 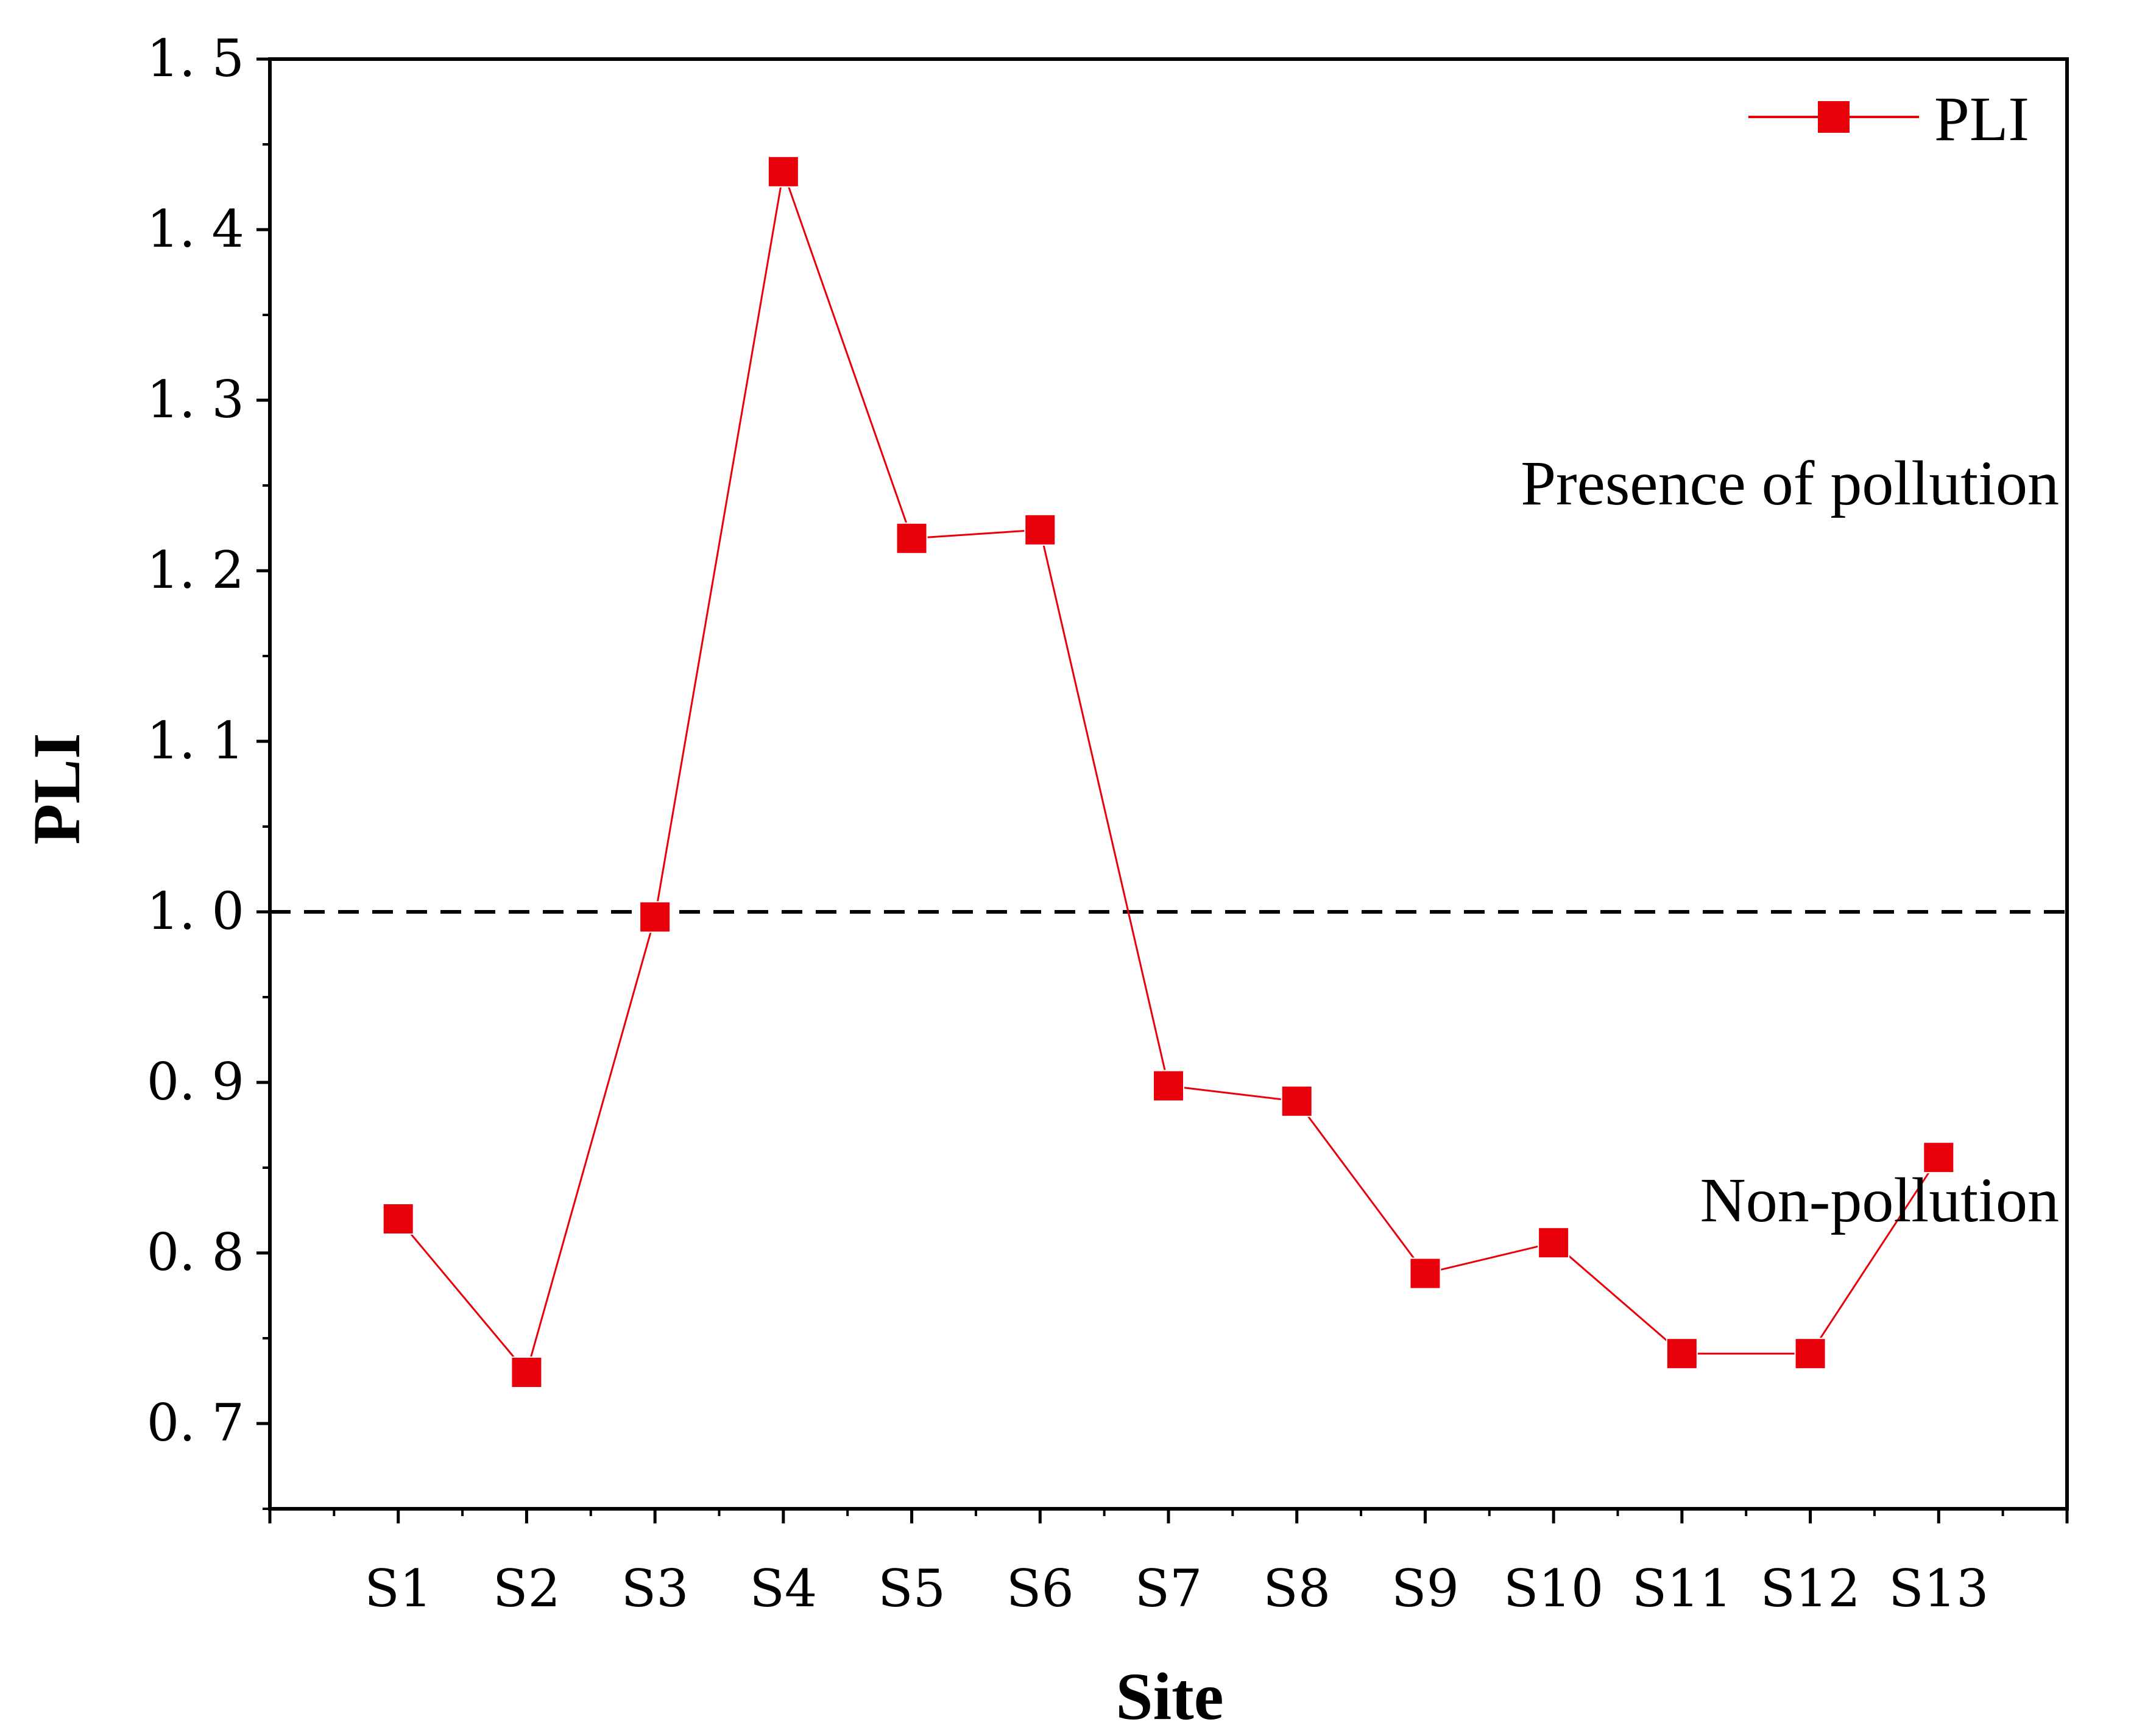 What do you see at coordinates (195, 911) in the screenshot?
I see `y-tick-label: 1. 0` at bounding box center [195, 911].